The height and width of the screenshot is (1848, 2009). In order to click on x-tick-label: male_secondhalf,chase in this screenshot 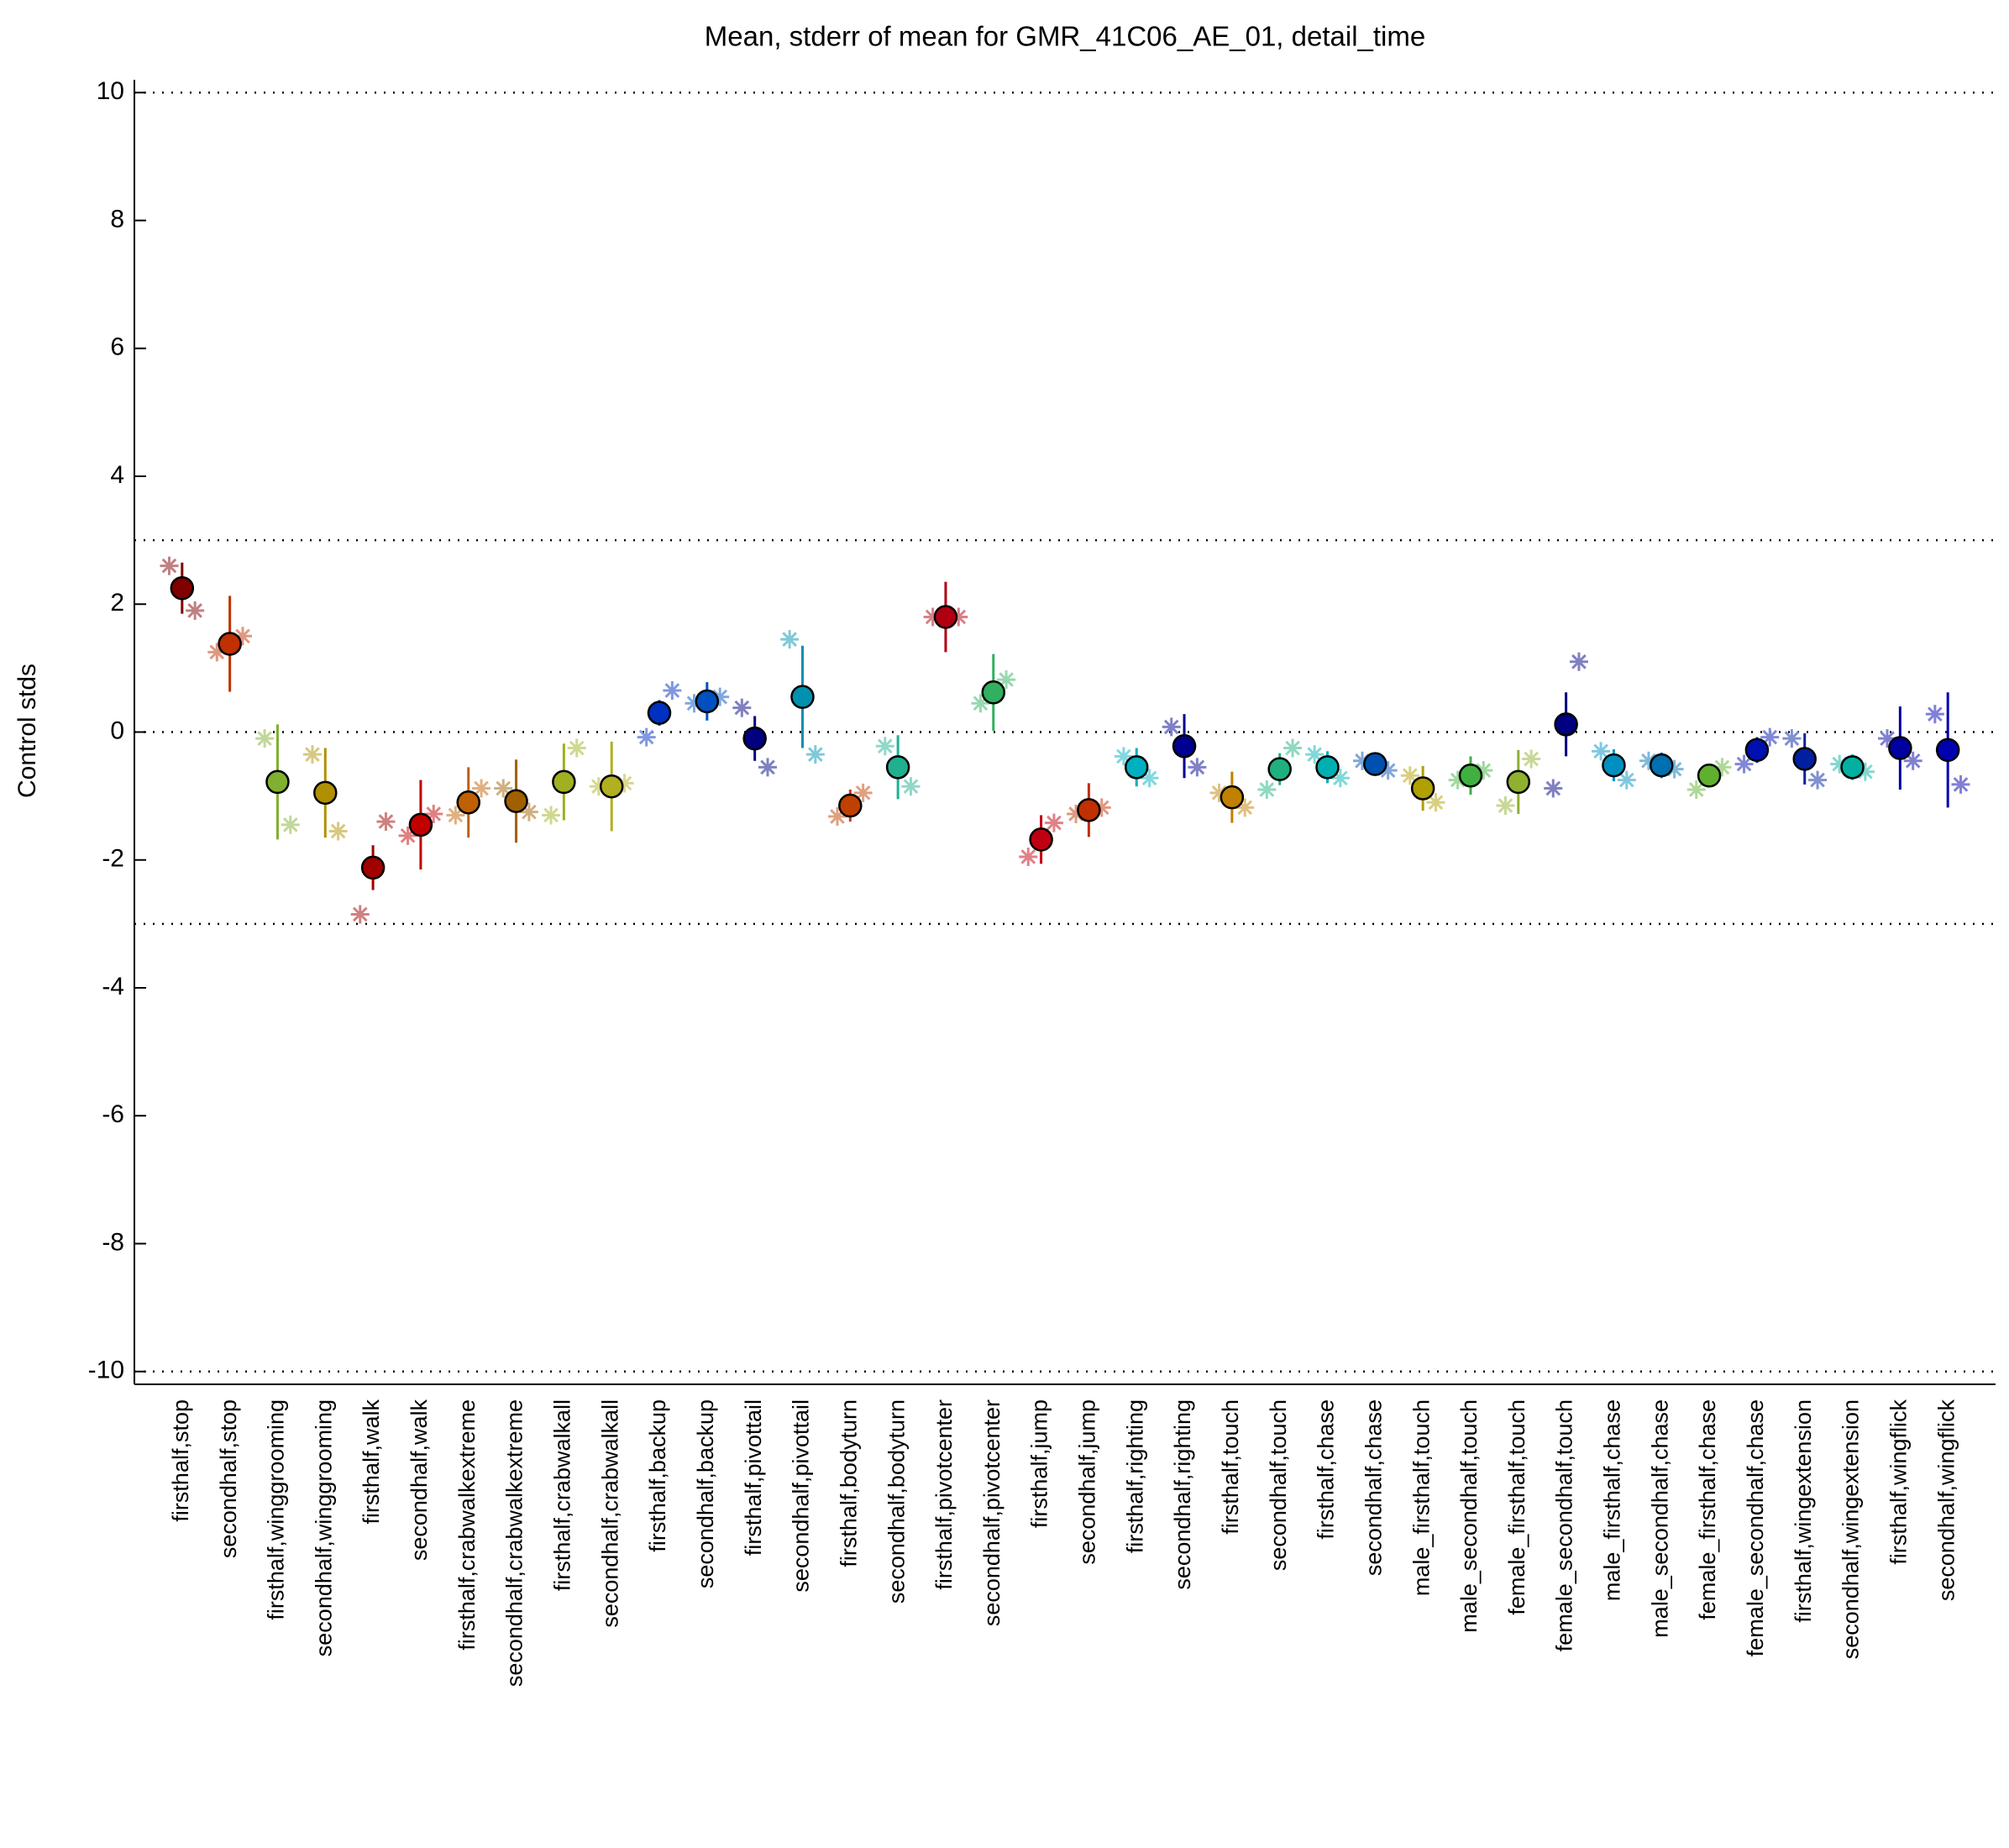, I will do `click(1659, 1518)`.